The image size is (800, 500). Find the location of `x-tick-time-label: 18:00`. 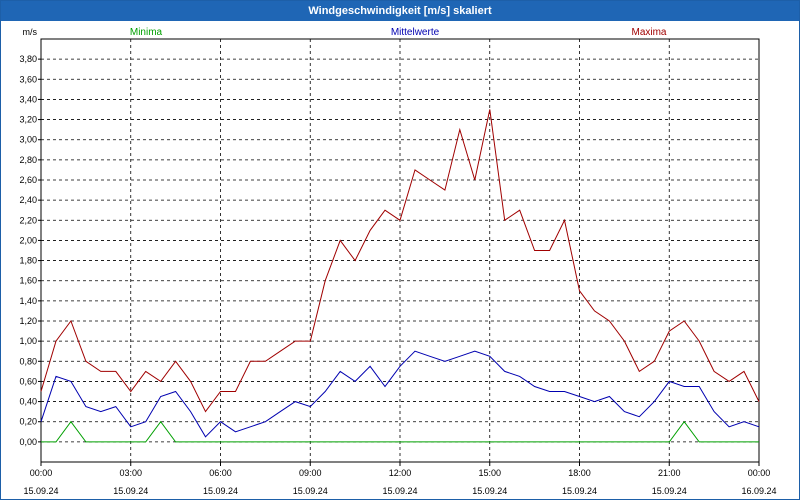

x-tick-time-label: 18:00 is located at coordinates (579, 473).